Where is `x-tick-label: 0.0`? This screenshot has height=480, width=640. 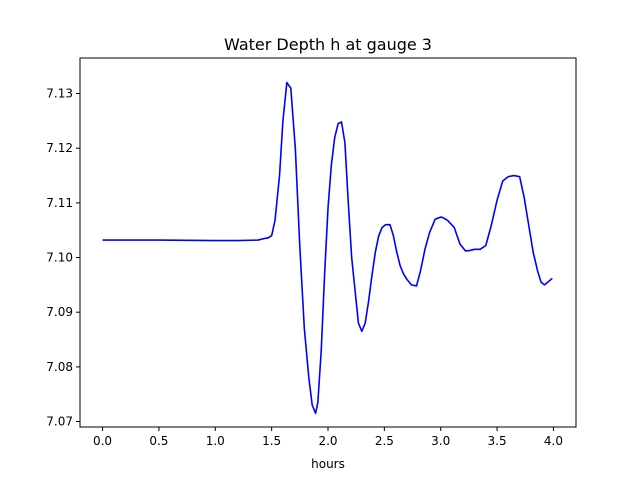
x-tick-label: 0.0 is located at coordinates (102, 441).